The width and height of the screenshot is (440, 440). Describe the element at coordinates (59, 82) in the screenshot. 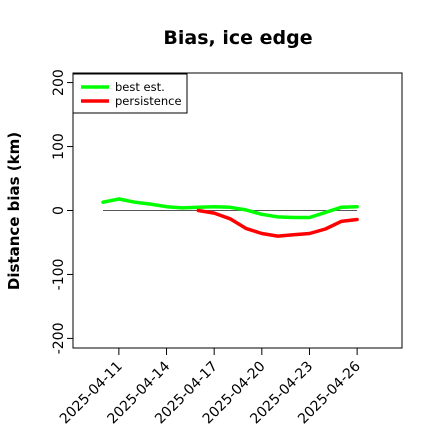

I see `y-tick-label: 200` at that location.